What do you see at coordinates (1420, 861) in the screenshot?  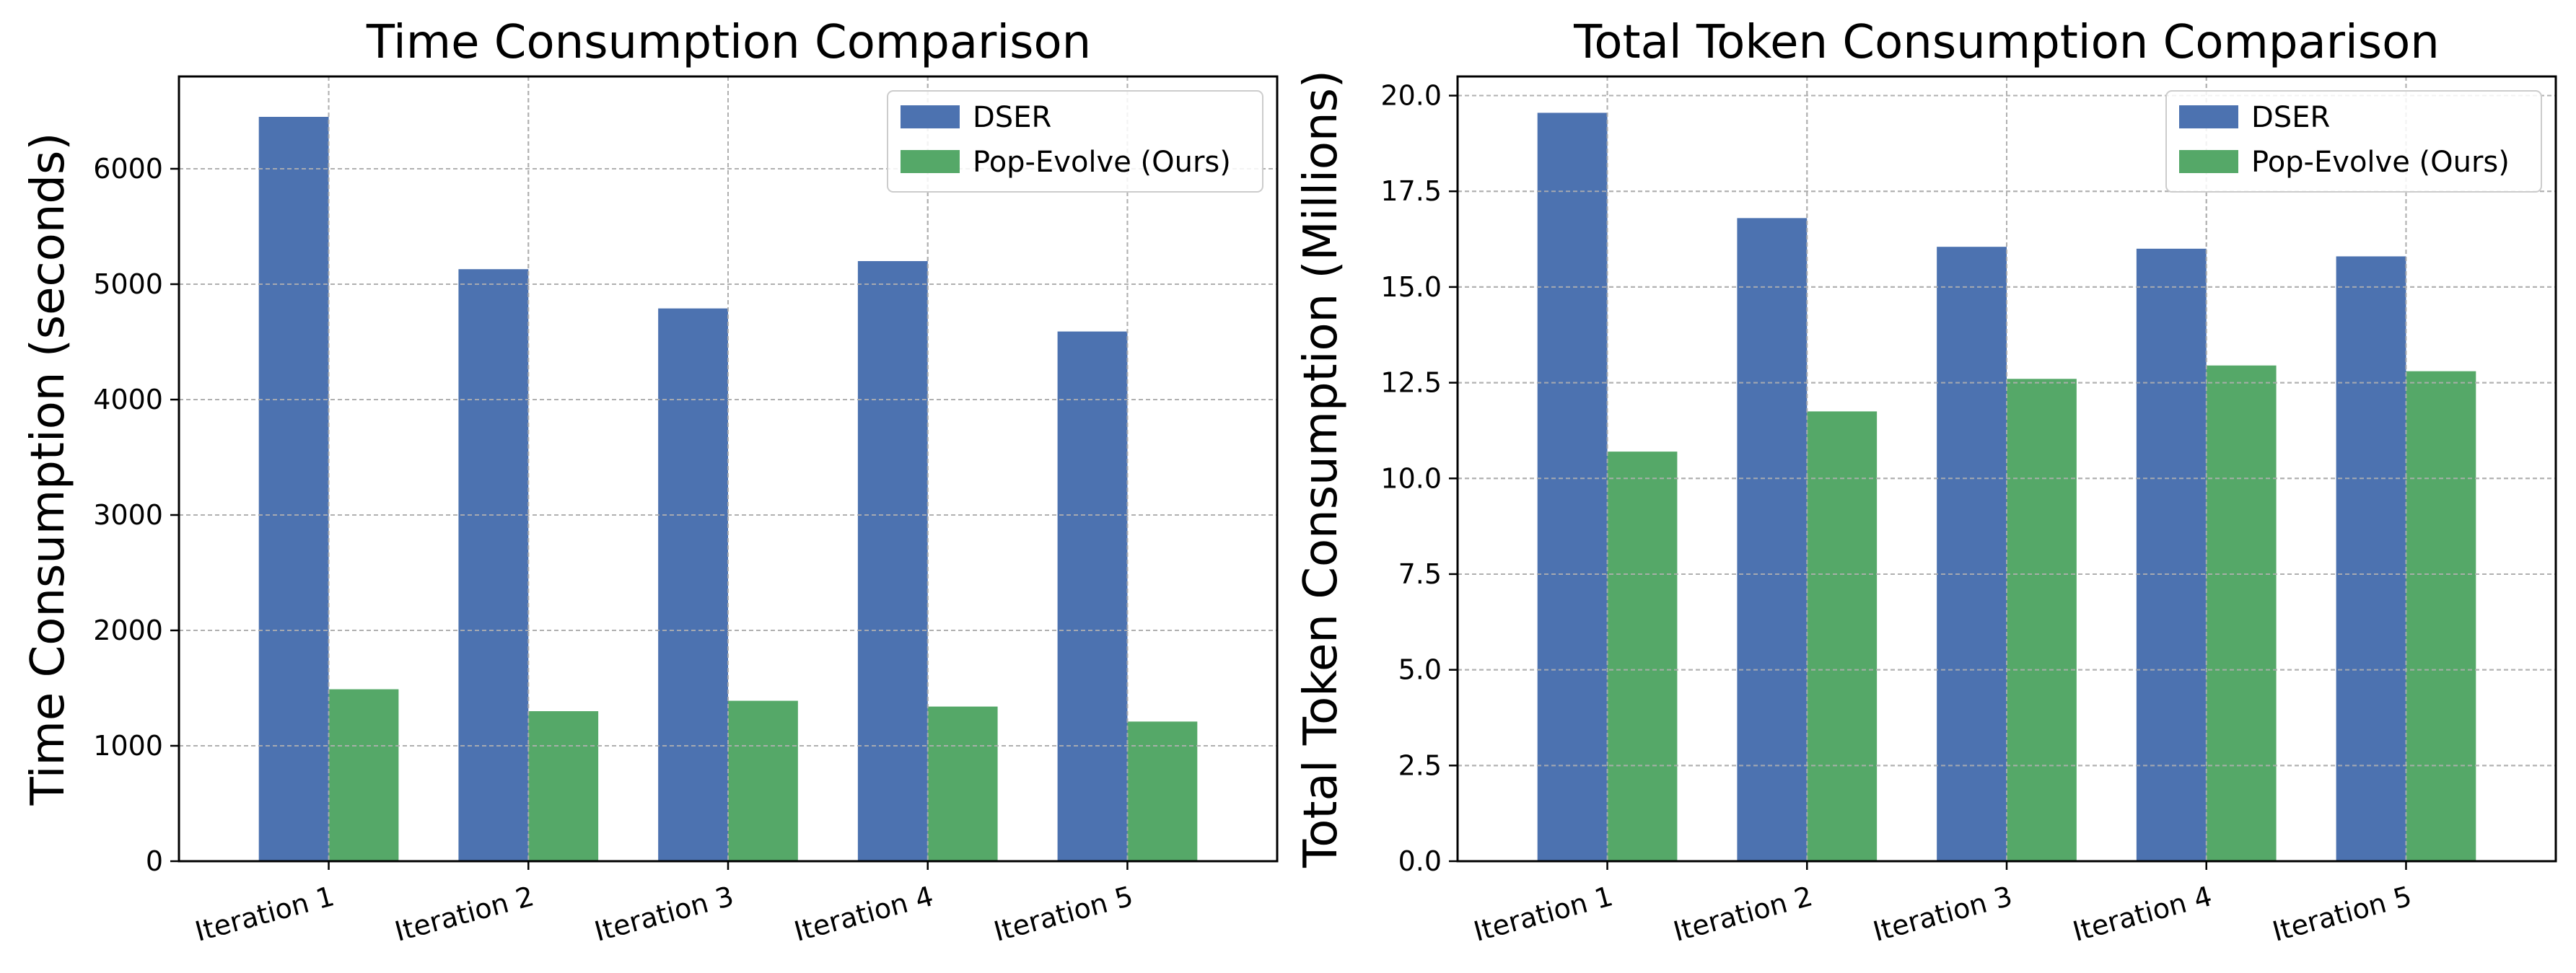 I see `y-tick-label: 0.0` at bounding box center [1420, 861].